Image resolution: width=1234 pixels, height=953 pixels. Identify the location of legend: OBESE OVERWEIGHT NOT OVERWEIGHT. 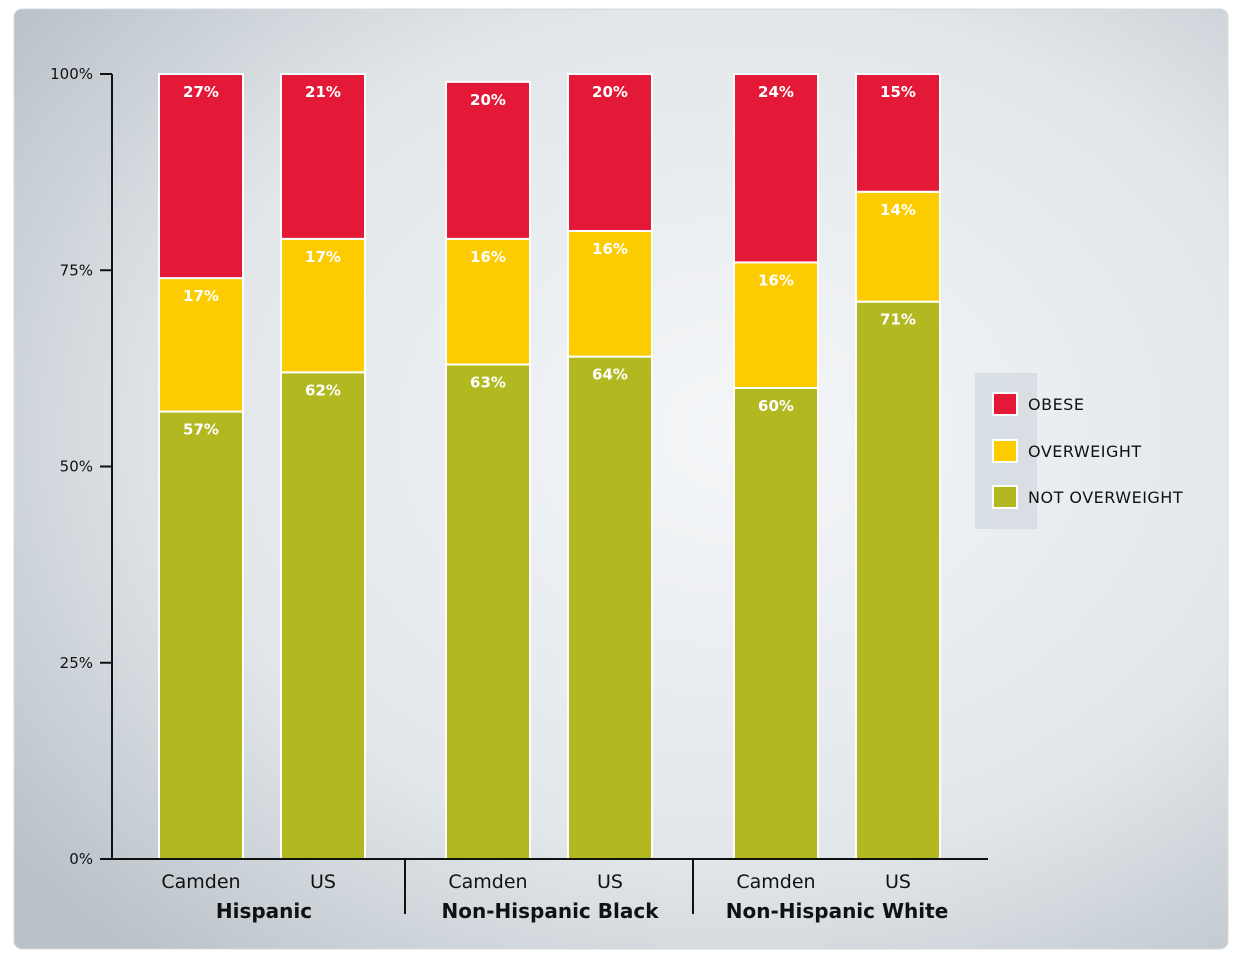
(1079, 451).